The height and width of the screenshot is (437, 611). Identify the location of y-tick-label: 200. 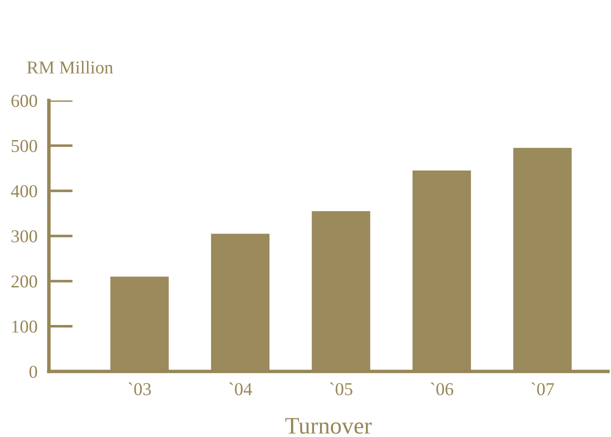
(24, 281).